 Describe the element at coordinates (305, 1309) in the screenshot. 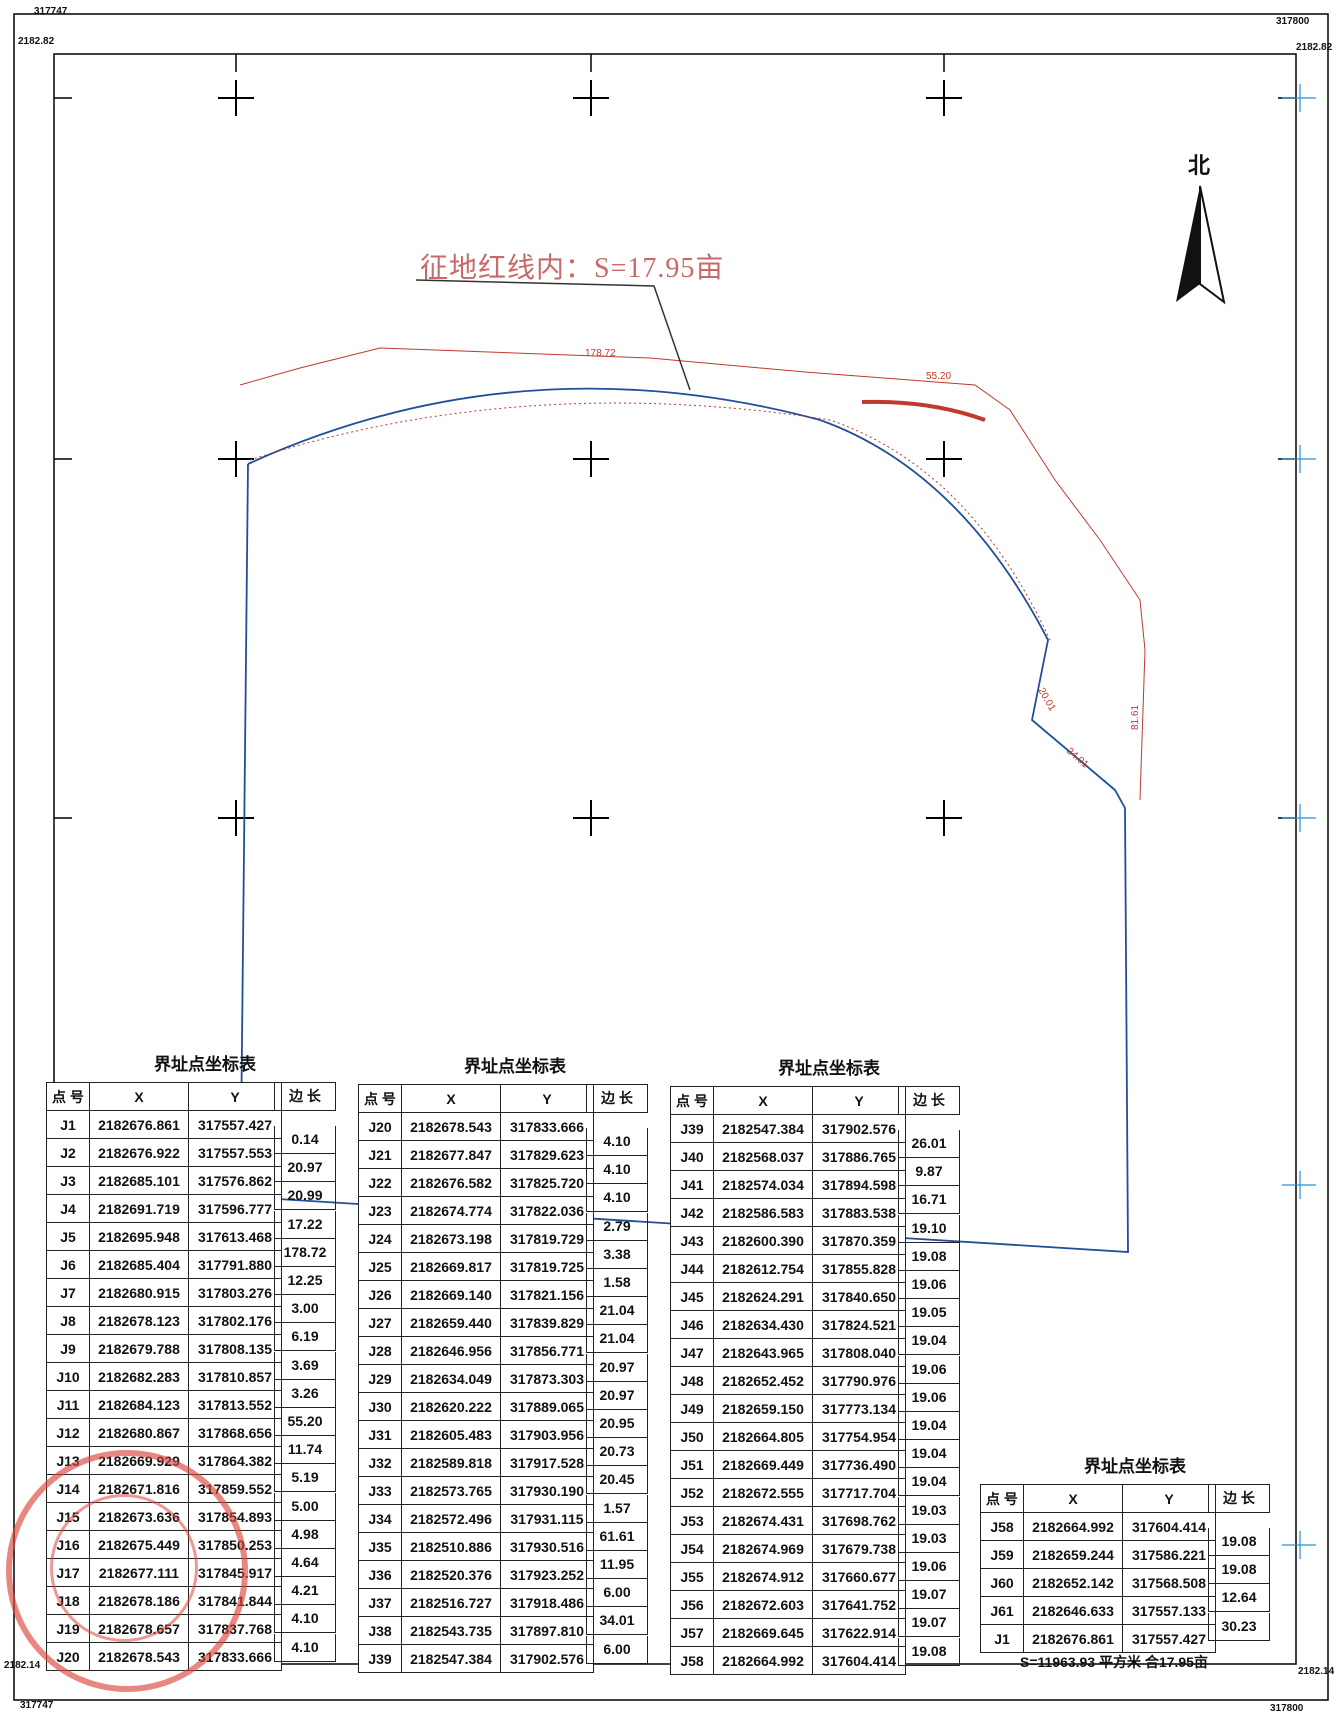

I see `edge-length-cell: 3.00` at that location.